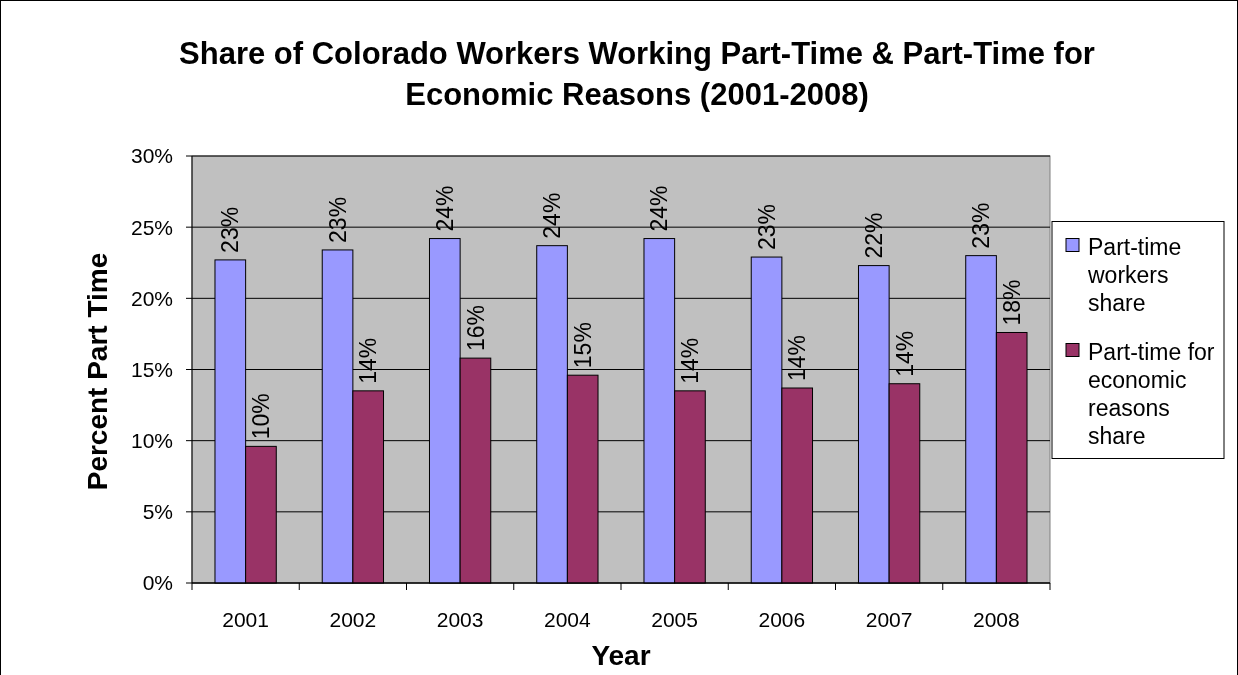 This screenshot has width=1238, height=675. Describe the element at coordinates (1011, 302) in the screenshot. I see `data-label: 18%` at that location.